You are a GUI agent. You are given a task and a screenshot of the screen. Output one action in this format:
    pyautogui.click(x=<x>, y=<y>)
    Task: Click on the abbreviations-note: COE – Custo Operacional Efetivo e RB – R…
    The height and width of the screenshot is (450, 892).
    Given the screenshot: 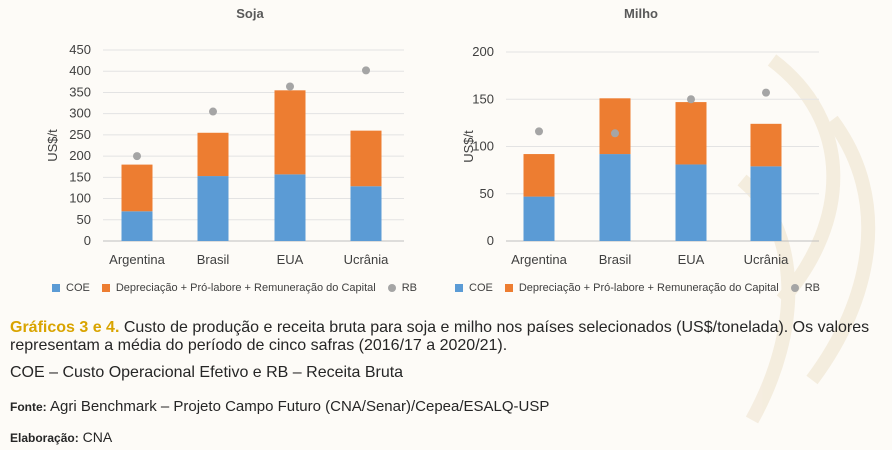 What is the action you would take?
    pyautogui.click(x=207, y=372)
    